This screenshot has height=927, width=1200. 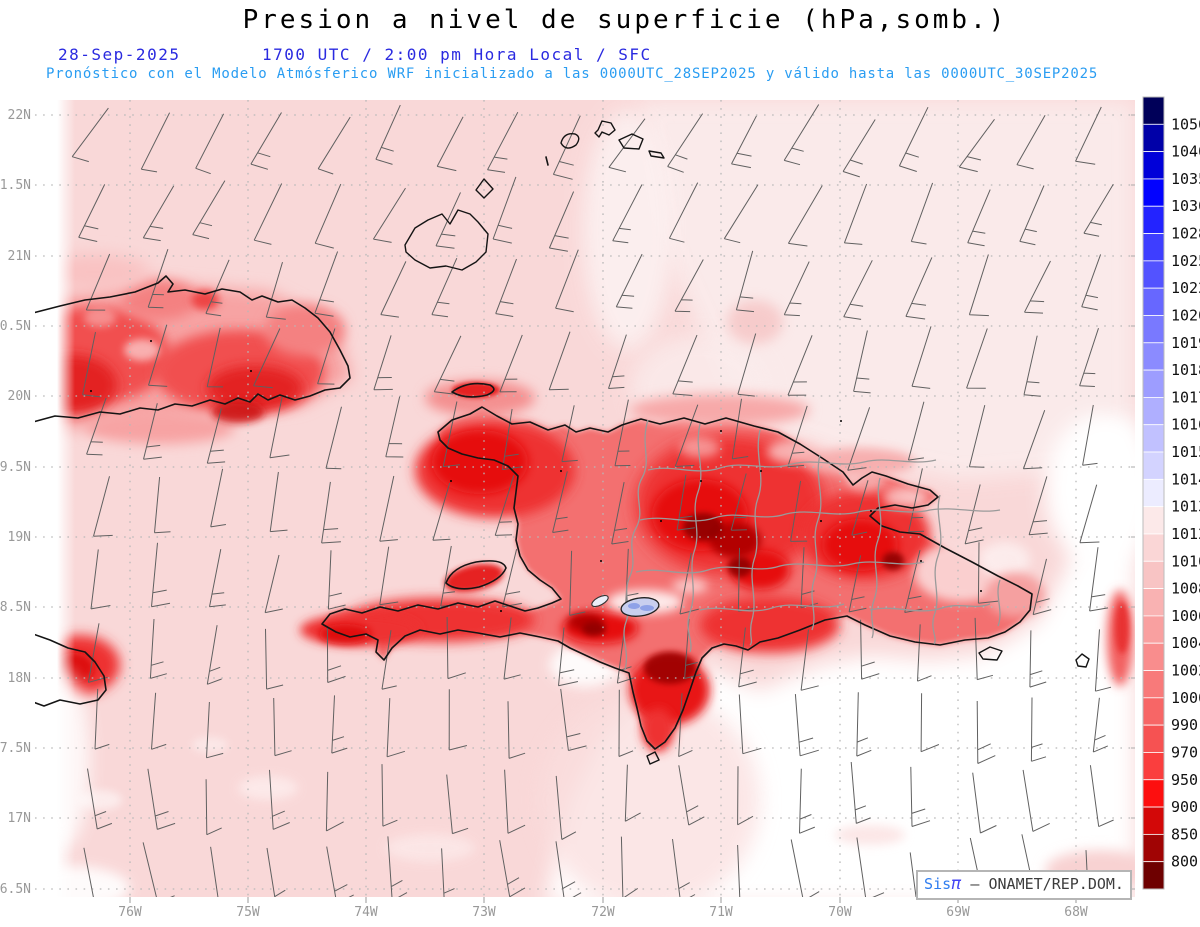 What do you see at coordinates (484, 188) in the screenshot?
I see `island-little-inagua` at bounding box center [484, 188].